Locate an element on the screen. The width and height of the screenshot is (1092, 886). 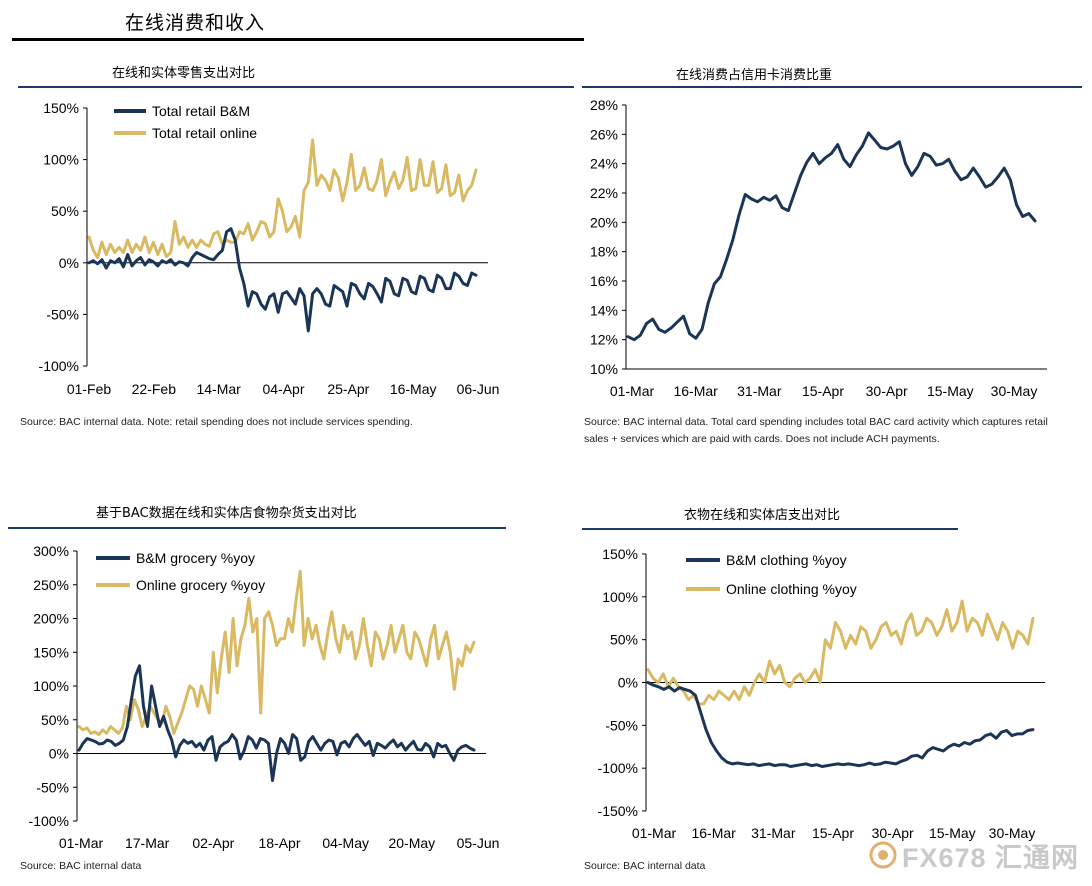
panel-3-y-tick-label: 200% is located at coordinates (51, 619).